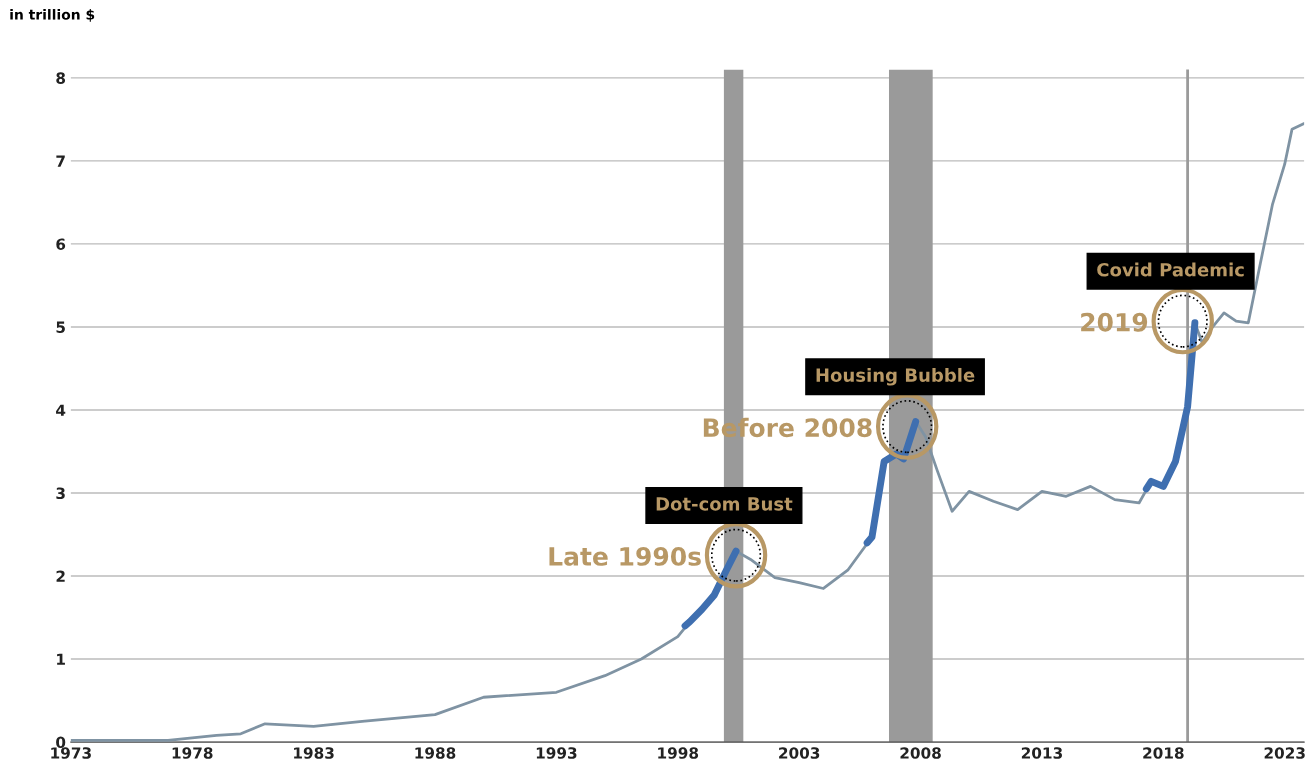  Describe the element at coordinates (60, 327) in the screenshot. I see `y-tick-label: 5` at that location.